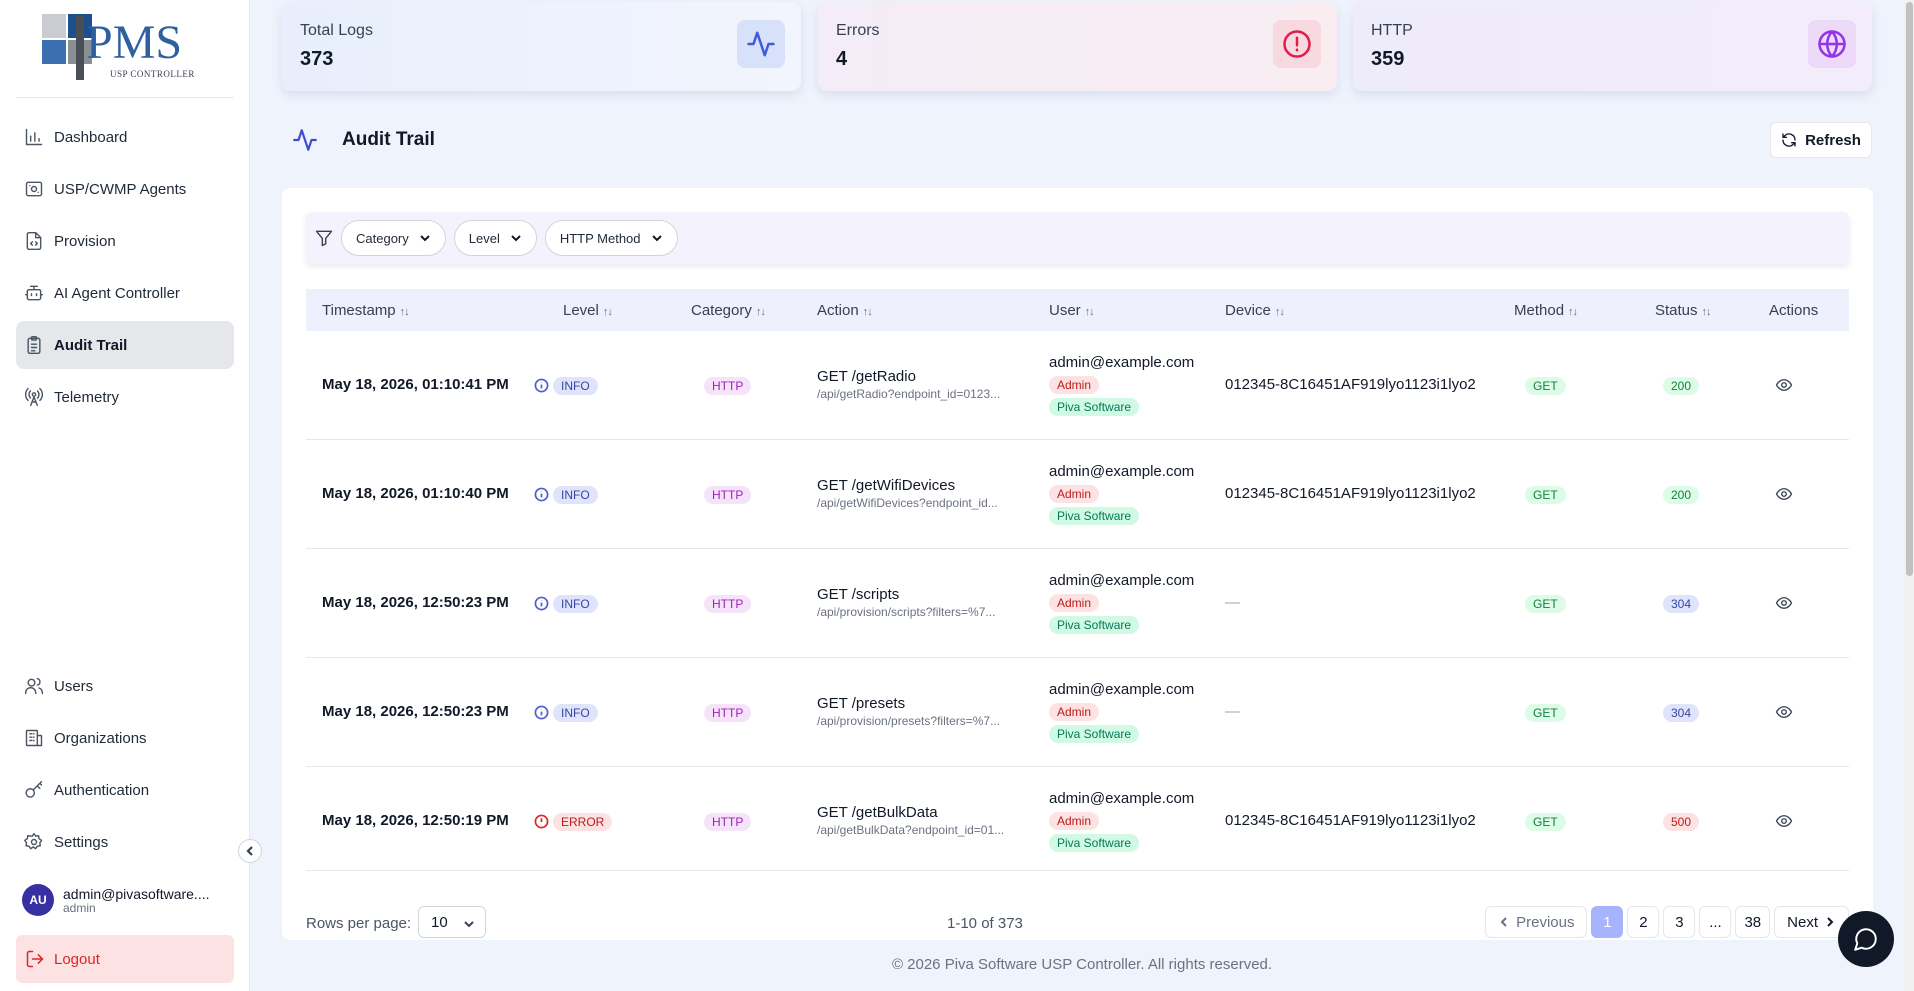  Describe the element at coordinates (541, 712) in the screenshot. I see `info-icon` at that location.